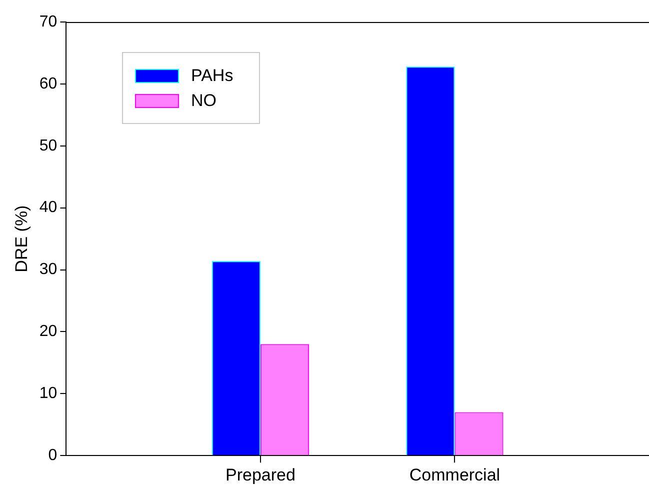  I want to click on y-tick-label: 0, so click(53, 455).